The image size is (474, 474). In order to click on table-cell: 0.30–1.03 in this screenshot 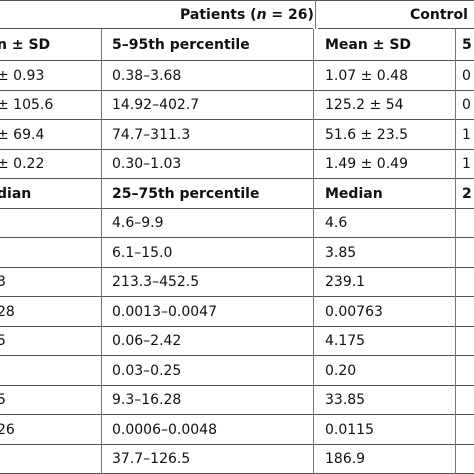, I will do `click(147, 164)`.